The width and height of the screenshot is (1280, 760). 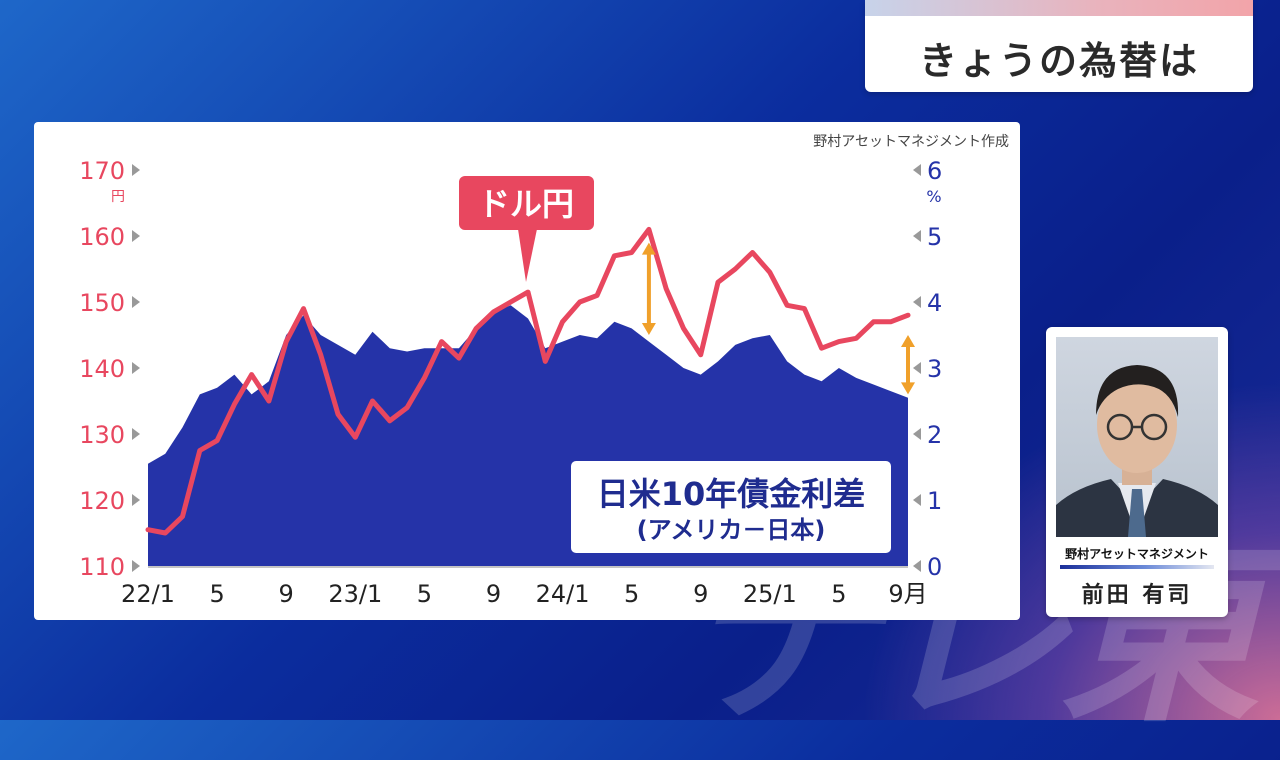 What do you see at coordinates (102, 501) in the screenshot?
I see `y-left-tick-label: 120` at bounding box center [102, 501].